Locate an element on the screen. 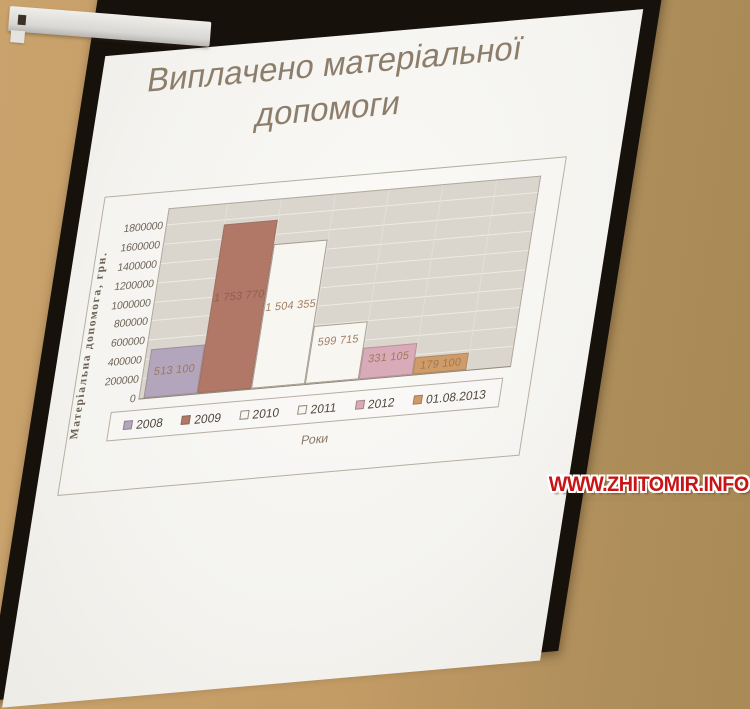  legend-label: 01.08.2013 is located at coordinates (456, 396).